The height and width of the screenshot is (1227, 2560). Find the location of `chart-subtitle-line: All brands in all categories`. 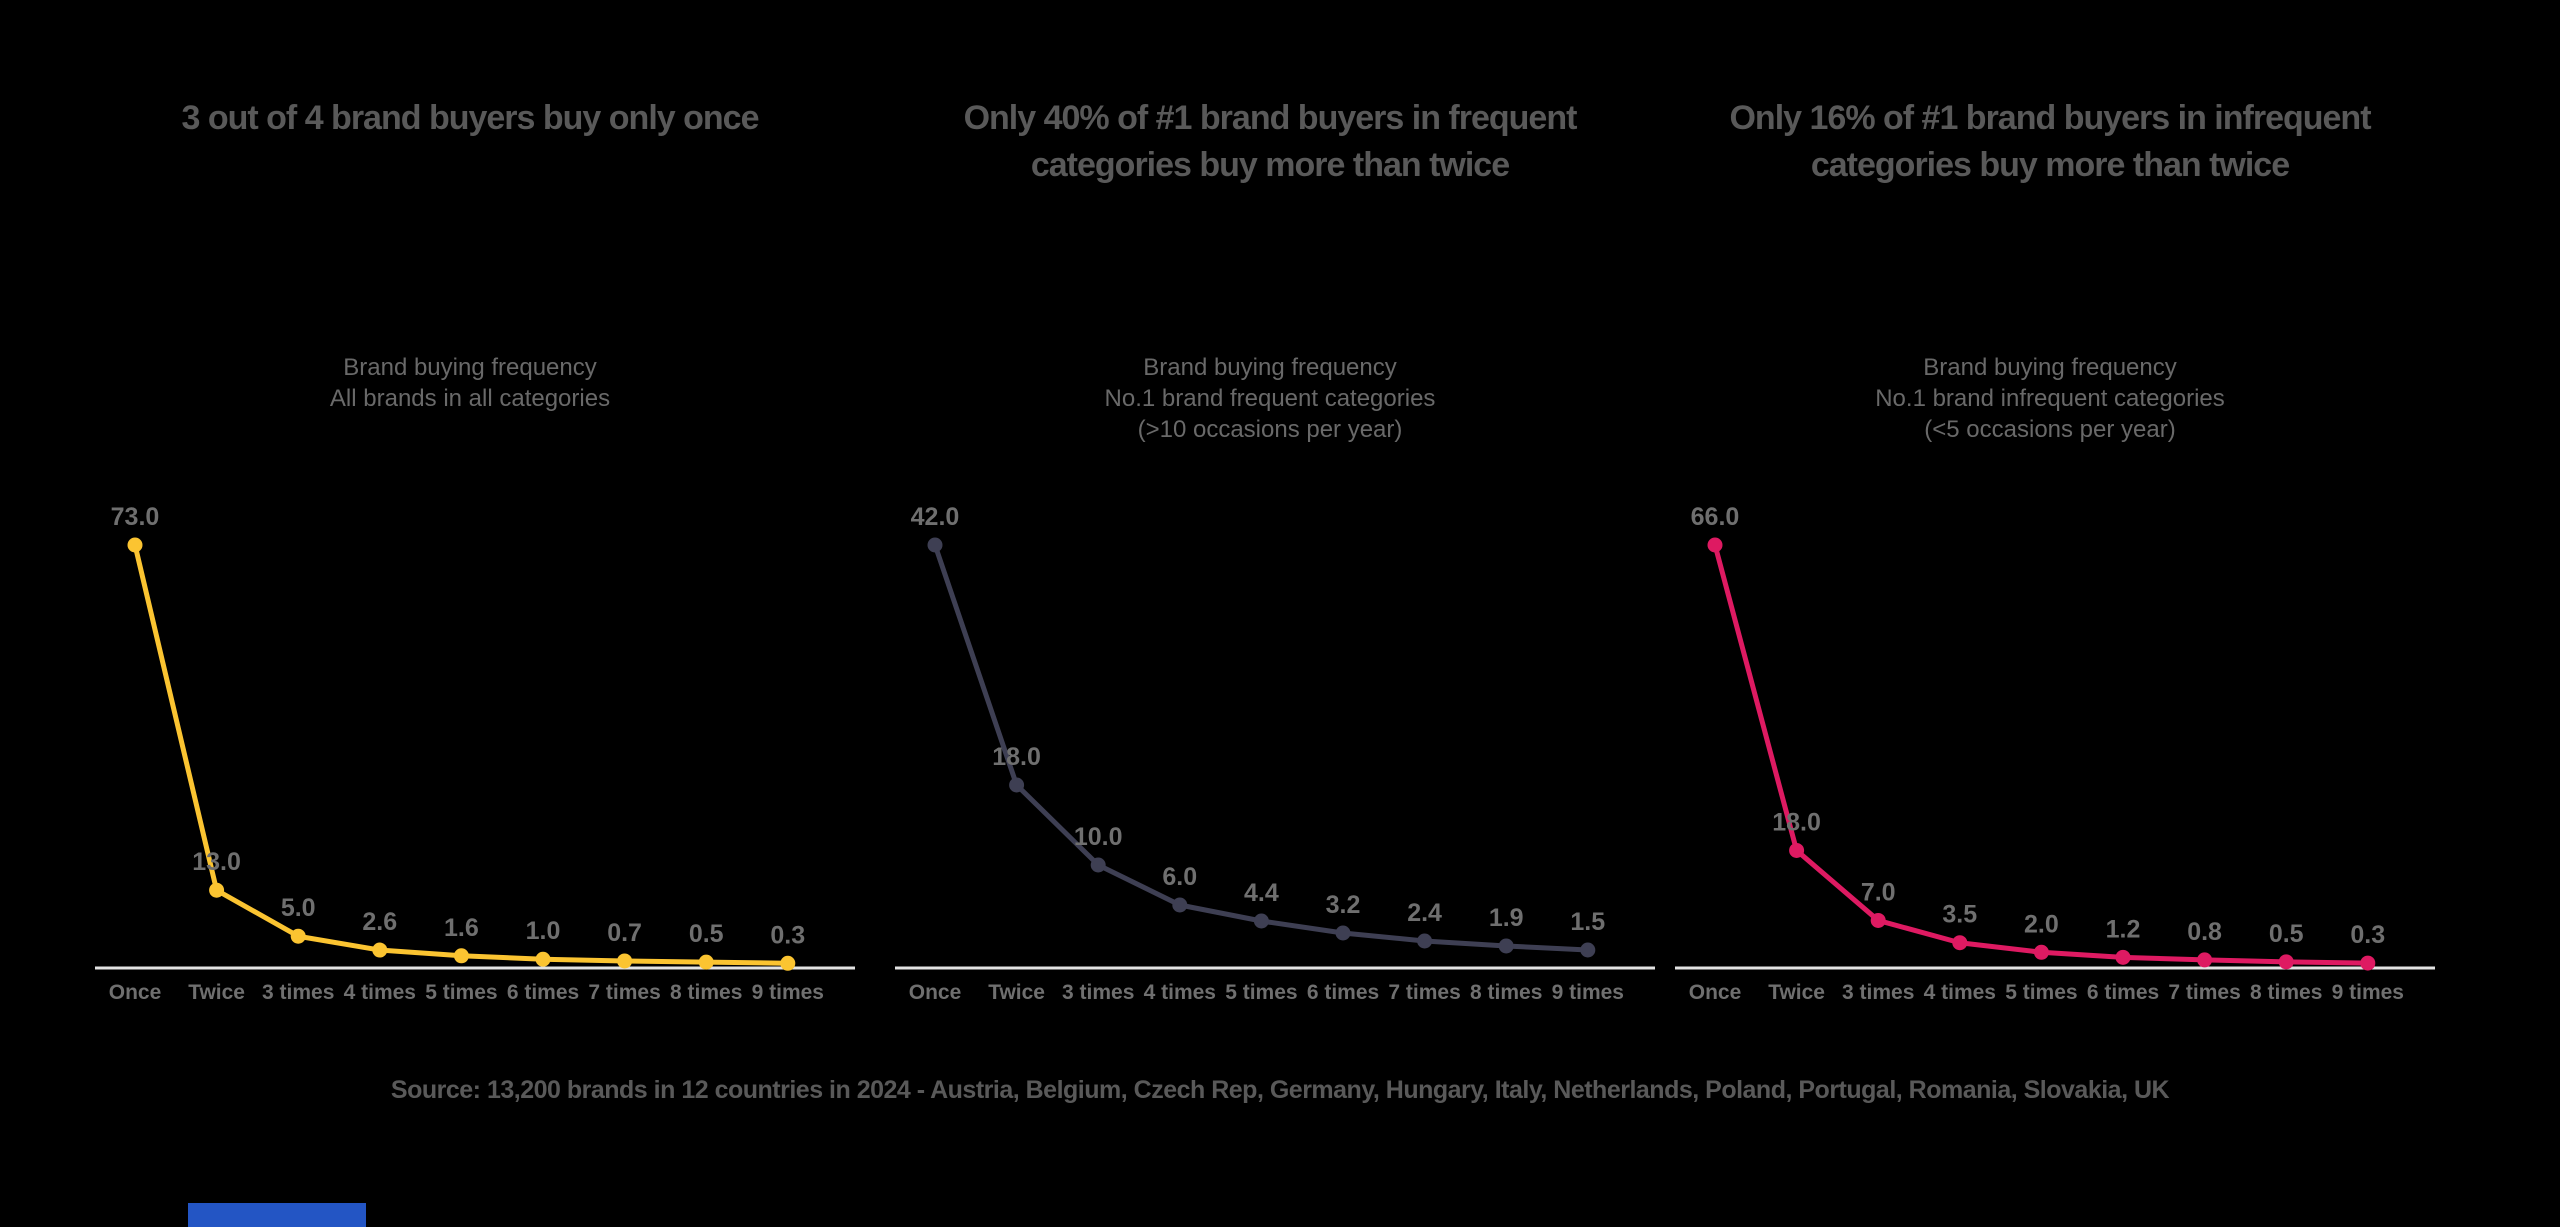

chart-subtitle-line: All brands in all categories is located at coordinates (470, 398).